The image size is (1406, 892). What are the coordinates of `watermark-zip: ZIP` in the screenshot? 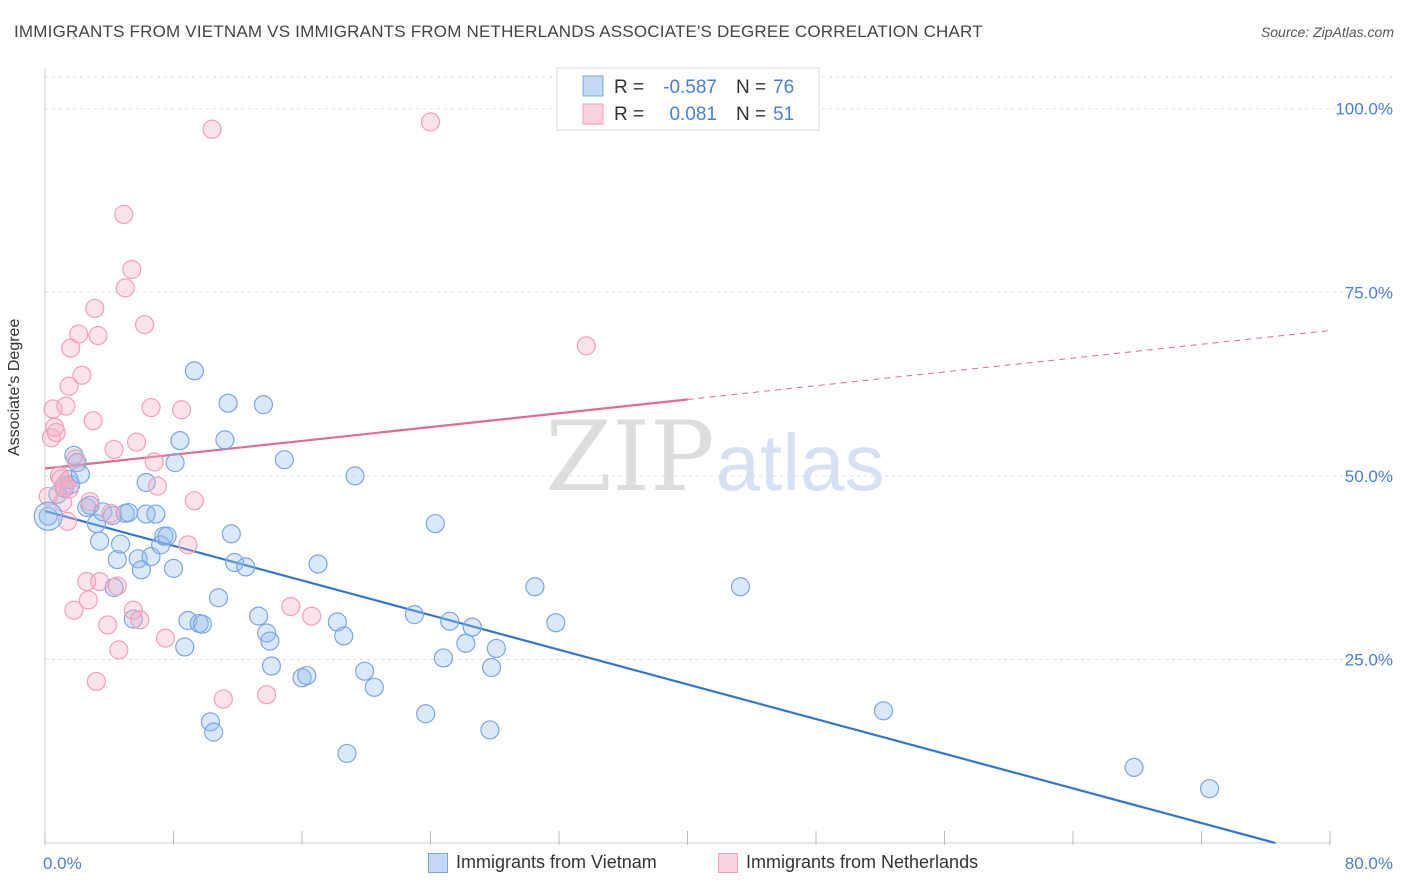 It's located at (629, 457).